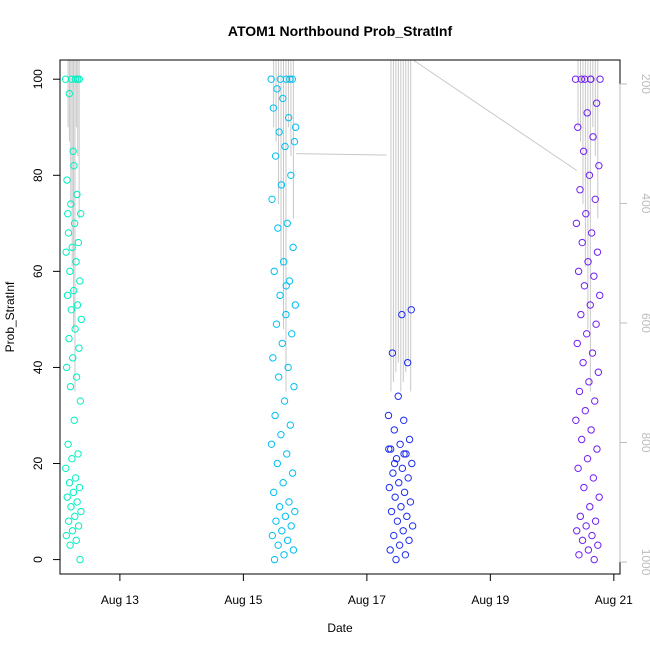  What do you see at coordinates (45, 316) in the screenshot?
I see `y-axis: 0 20 40 60 80 100` at bounding box center [45, 316].